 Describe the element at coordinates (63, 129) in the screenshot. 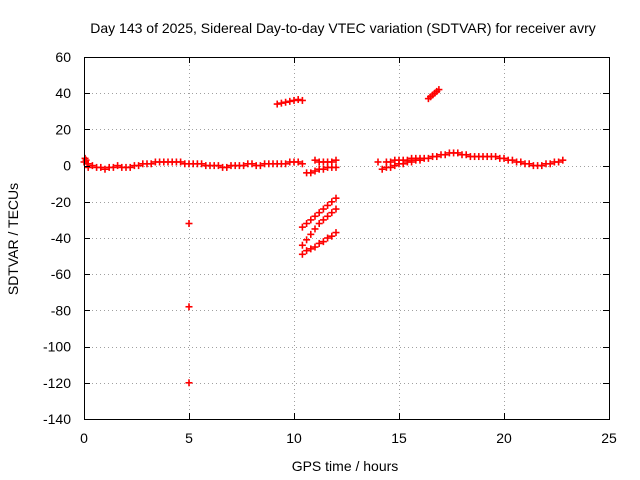

I see `y-tick-label-2: 20` at that location.